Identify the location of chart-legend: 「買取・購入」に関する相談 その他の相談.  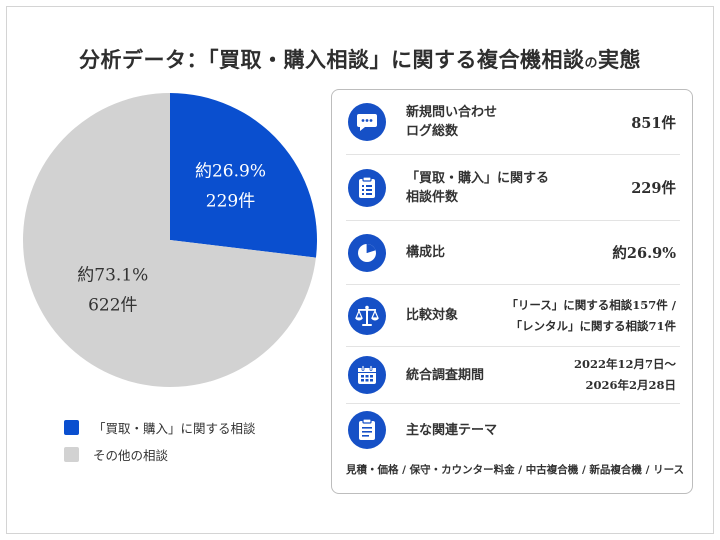
(160, 441).